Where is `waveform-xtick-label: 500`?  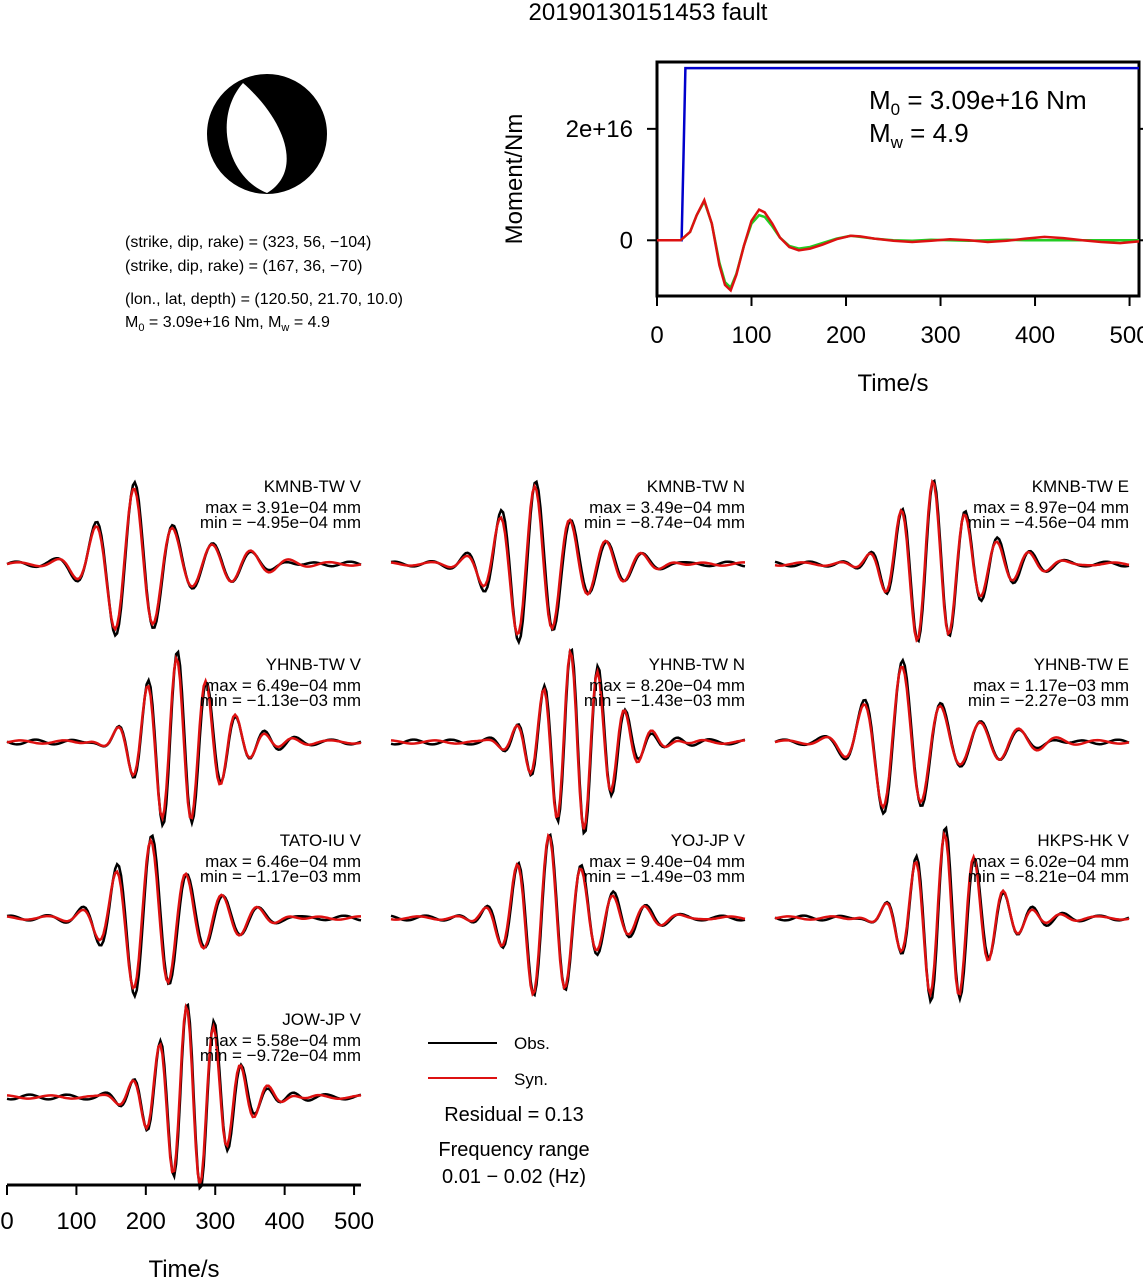
waveform-xtick-label: 500 is located at coordinates (354, 1221).